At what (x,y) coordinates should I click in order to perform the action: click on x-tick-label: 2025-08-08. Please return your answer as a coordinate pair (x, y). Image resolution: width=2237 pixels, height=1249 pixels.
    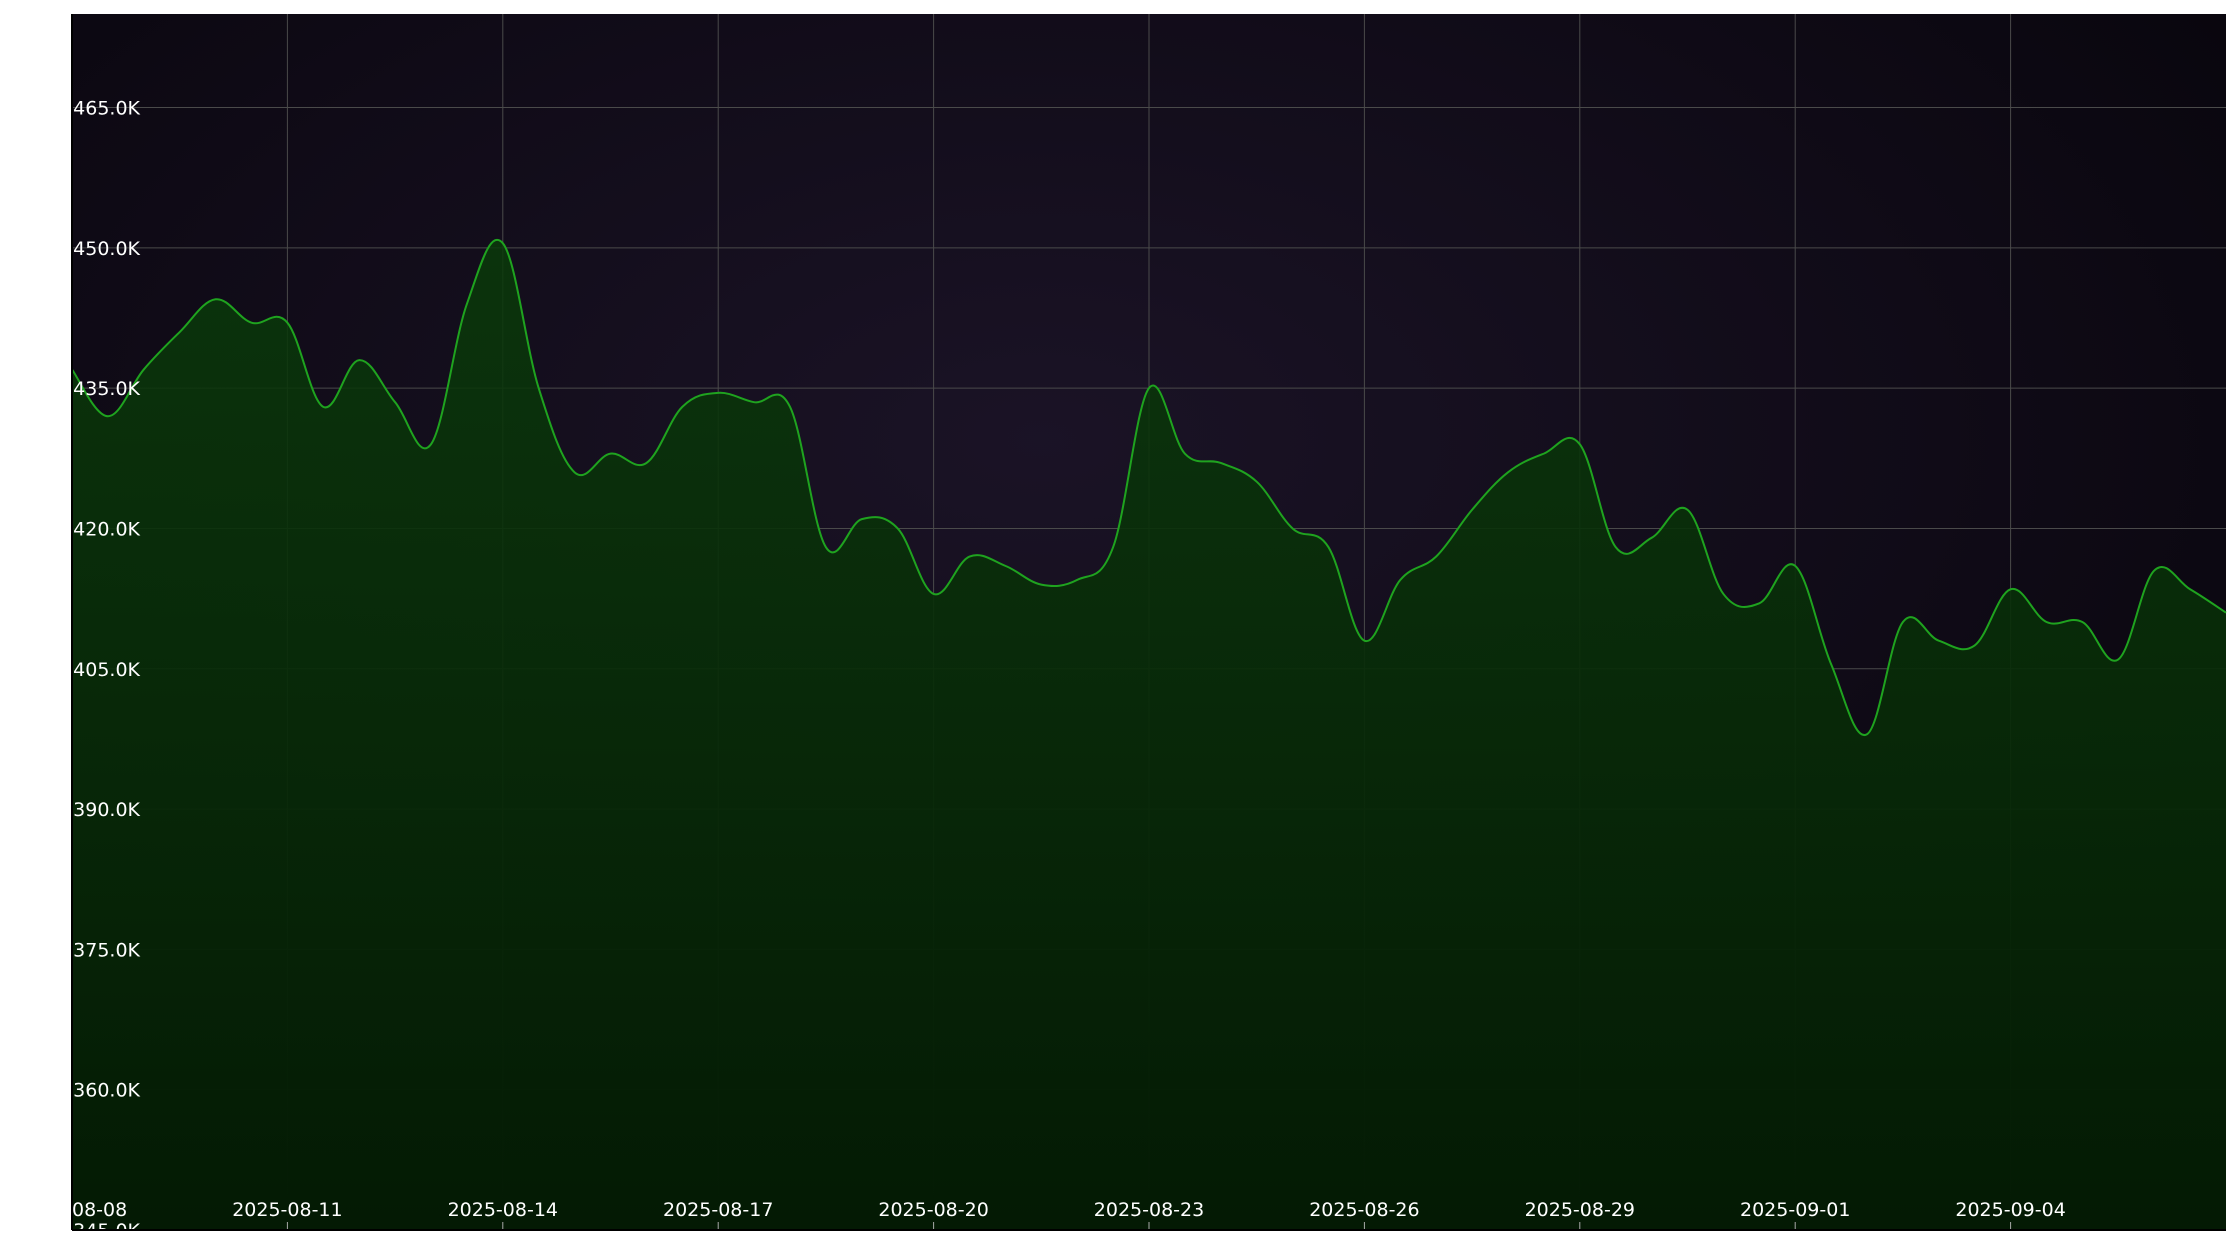
    Looking at the image, I should click on (72, 1210).